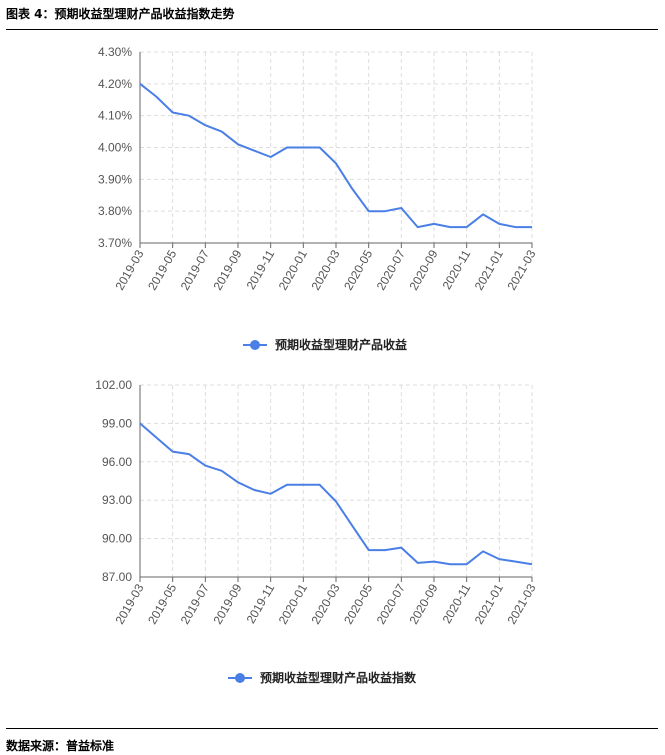  I want to click on figure-title: 图表 4：预期收益型理财产品收益指数走势, so click(120, 14).